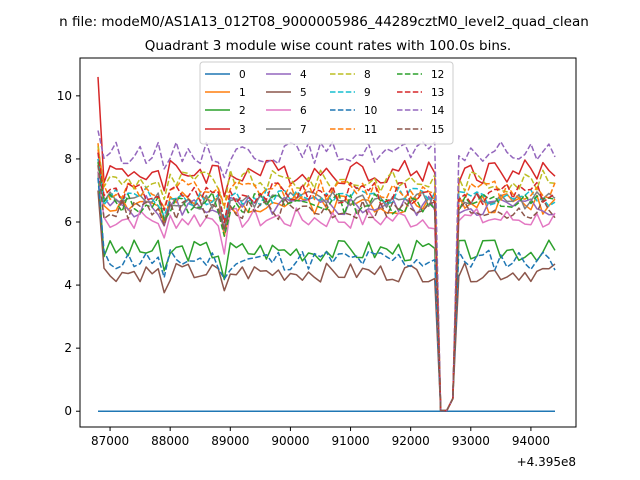 Image resolution: width=640 pixels, height=480 pixels. Describe the element at coordinates (370, 111) in the screenshot. I see `legend-label-10: 10` at that location.